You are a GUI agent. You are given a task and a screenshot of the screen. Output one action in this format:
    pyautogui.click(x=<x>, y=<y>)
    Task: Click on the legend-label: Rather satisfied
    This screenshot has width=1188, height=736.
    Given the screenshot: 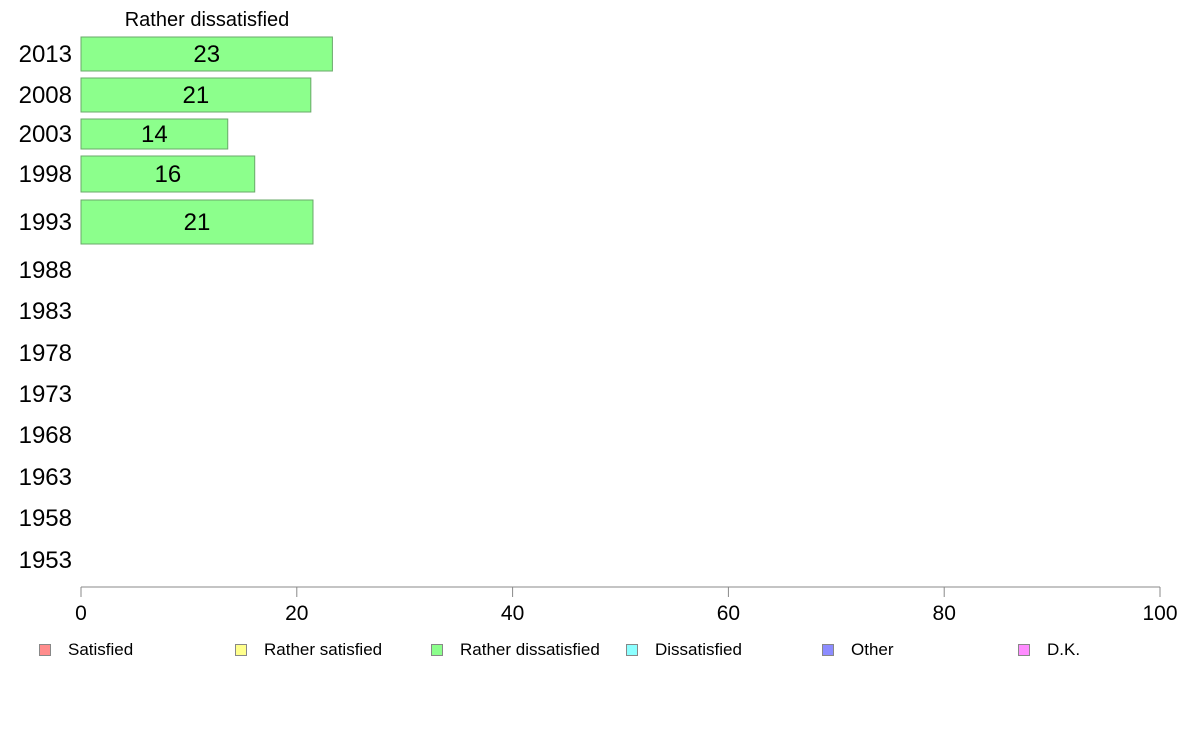 What is the action you would take?
    pyautogui.click(x=323, y=649)
    